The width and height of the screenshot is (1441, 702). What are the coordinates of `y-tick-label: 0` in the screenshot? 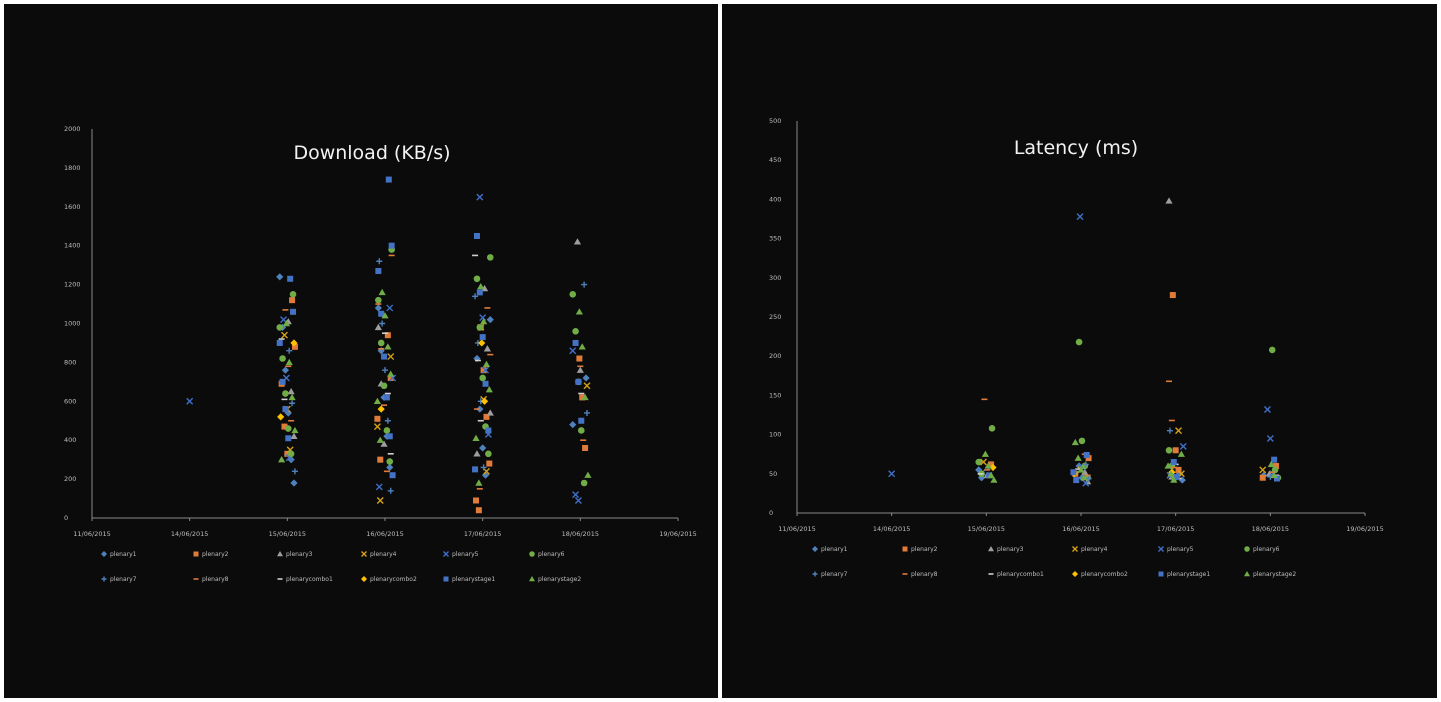 It's located at (66, 518).